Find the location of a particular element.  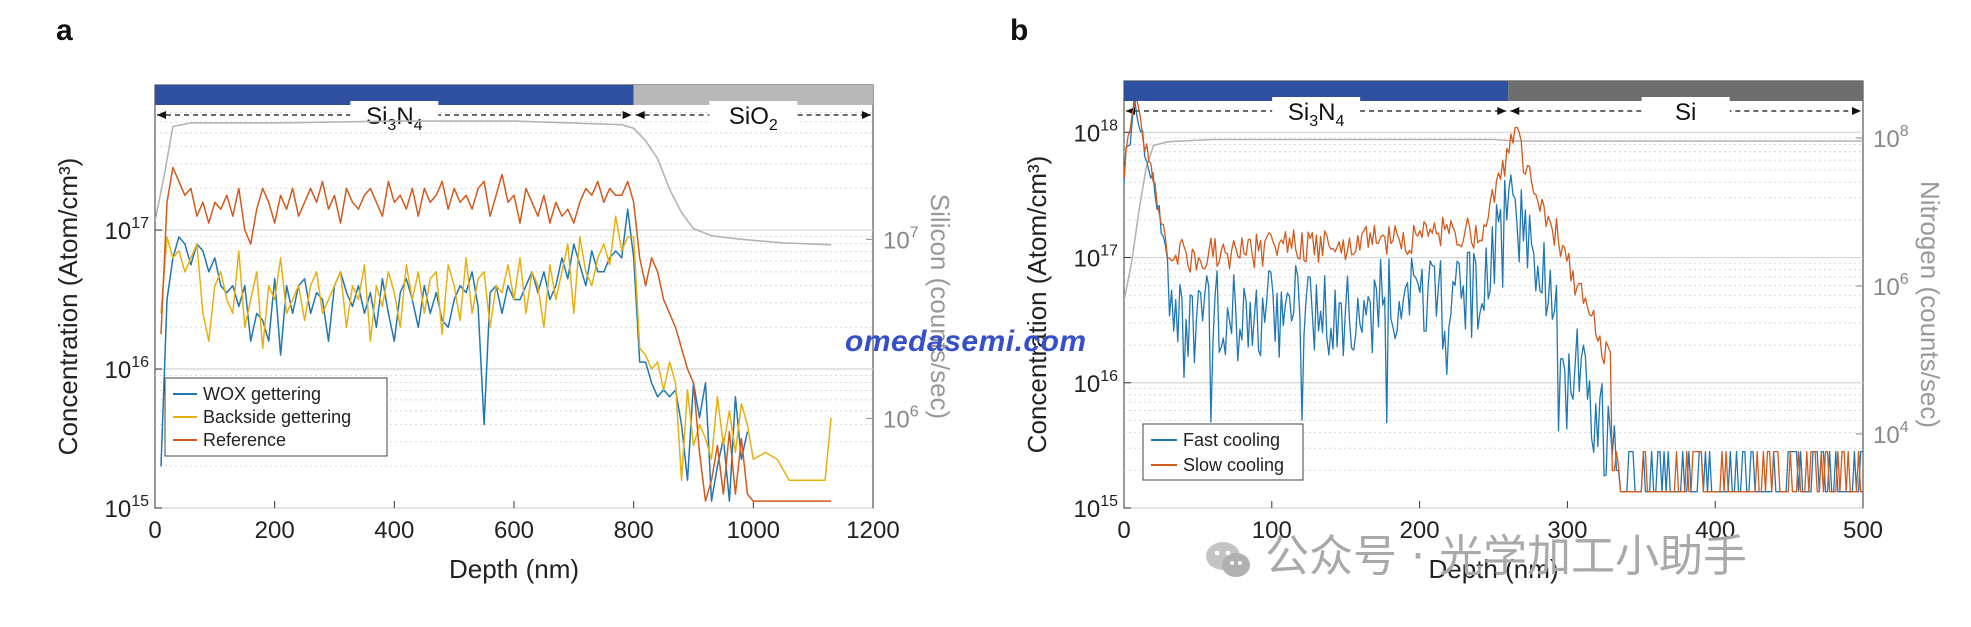

y2-tick-label: 10⁸ is located at coordinates (1891, 138).